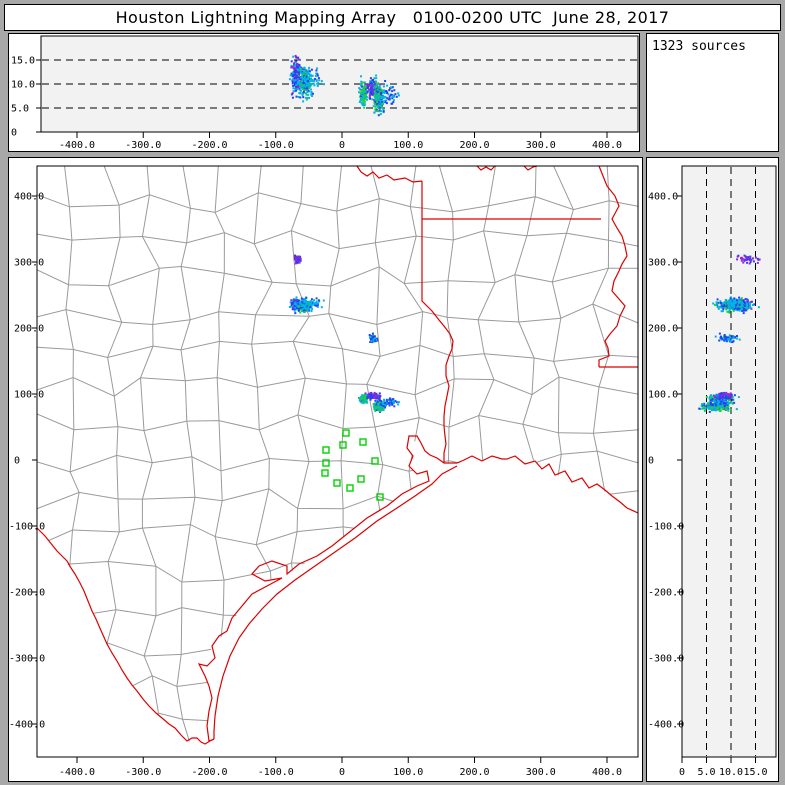  What do you see at coordinates (27, 659) in the screenshot?
I see `ns-tick-label: -300.0` at bounding box center [27, 659].